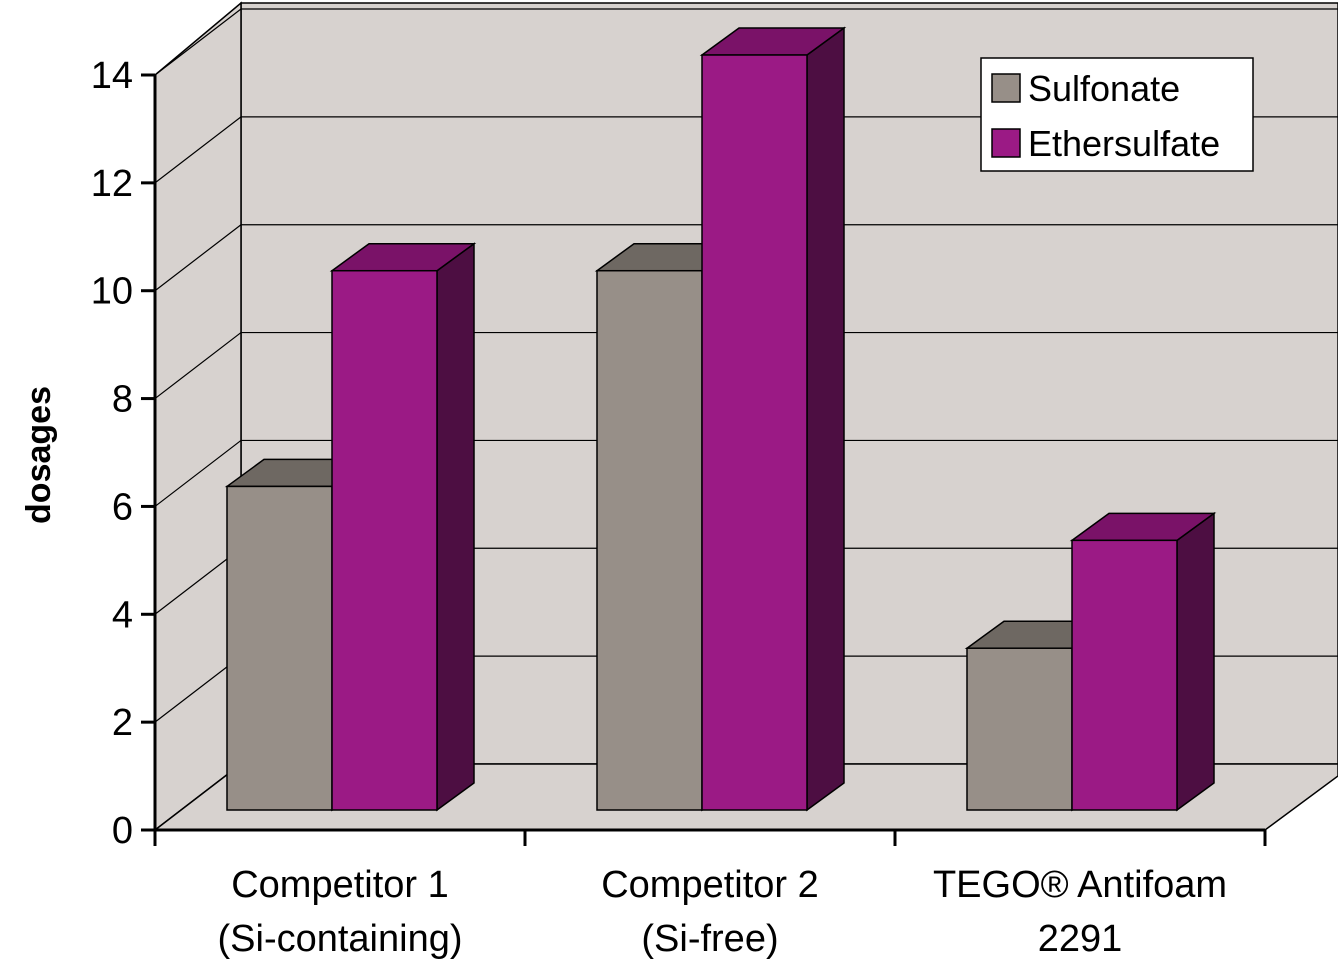  I want to click on y-tick-label: 8, so click(122, 400).